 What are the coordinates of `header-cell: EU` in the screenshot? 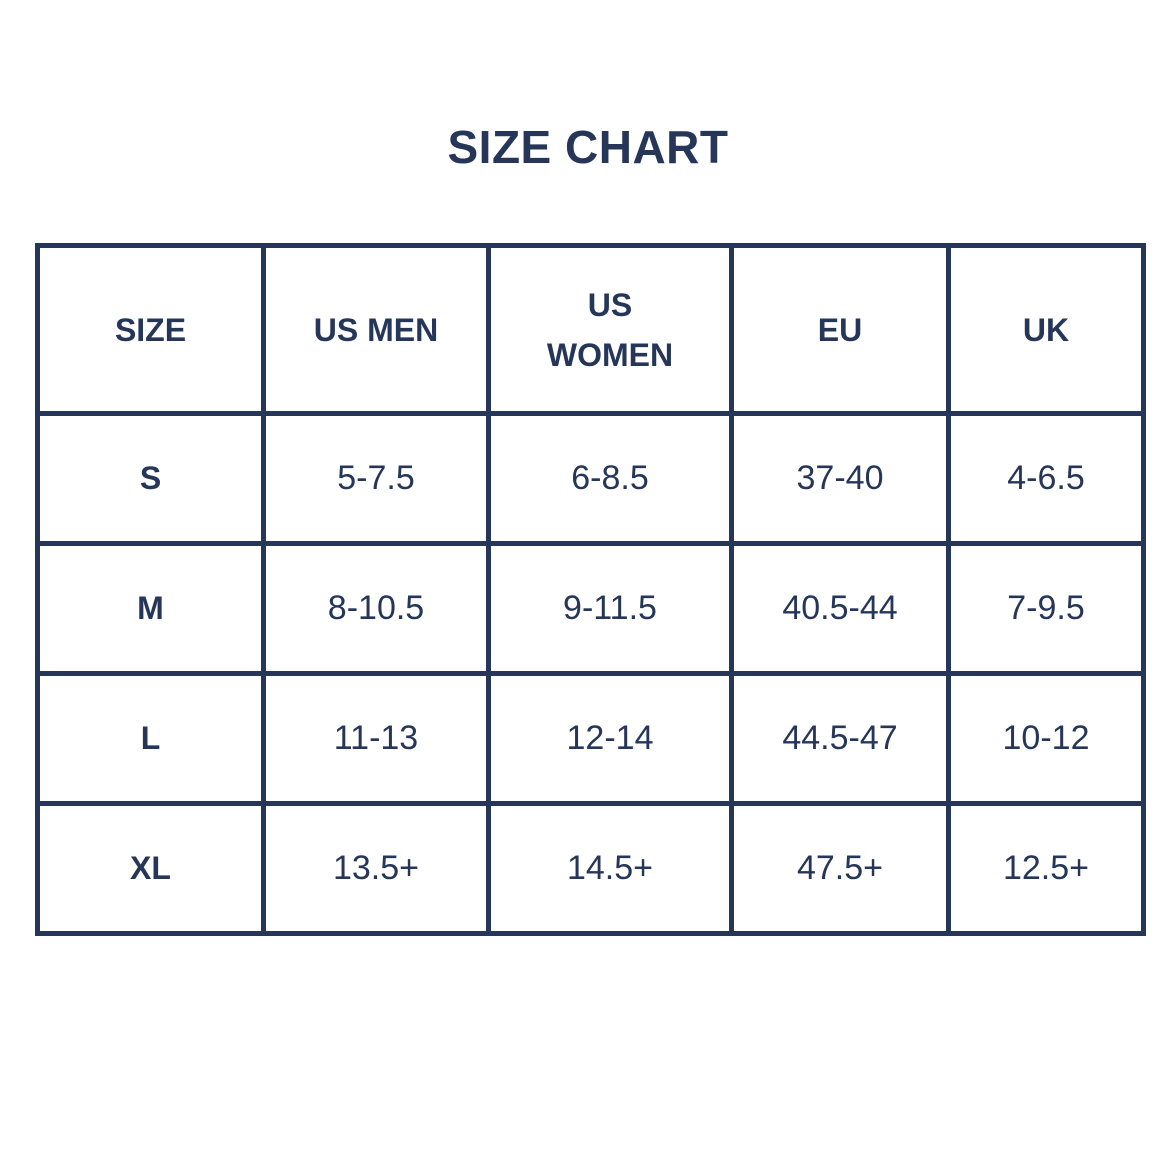 It's located at (840, 329).